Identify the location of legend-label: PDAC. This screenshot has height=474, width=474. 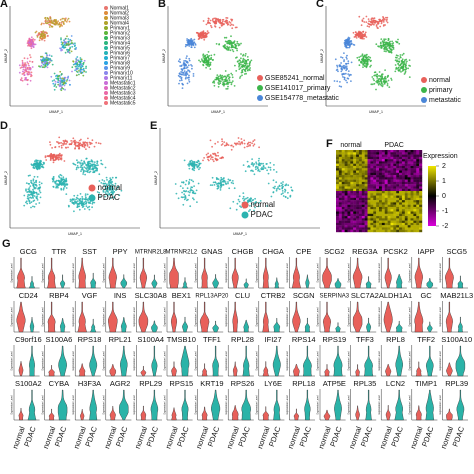
(109, 197).